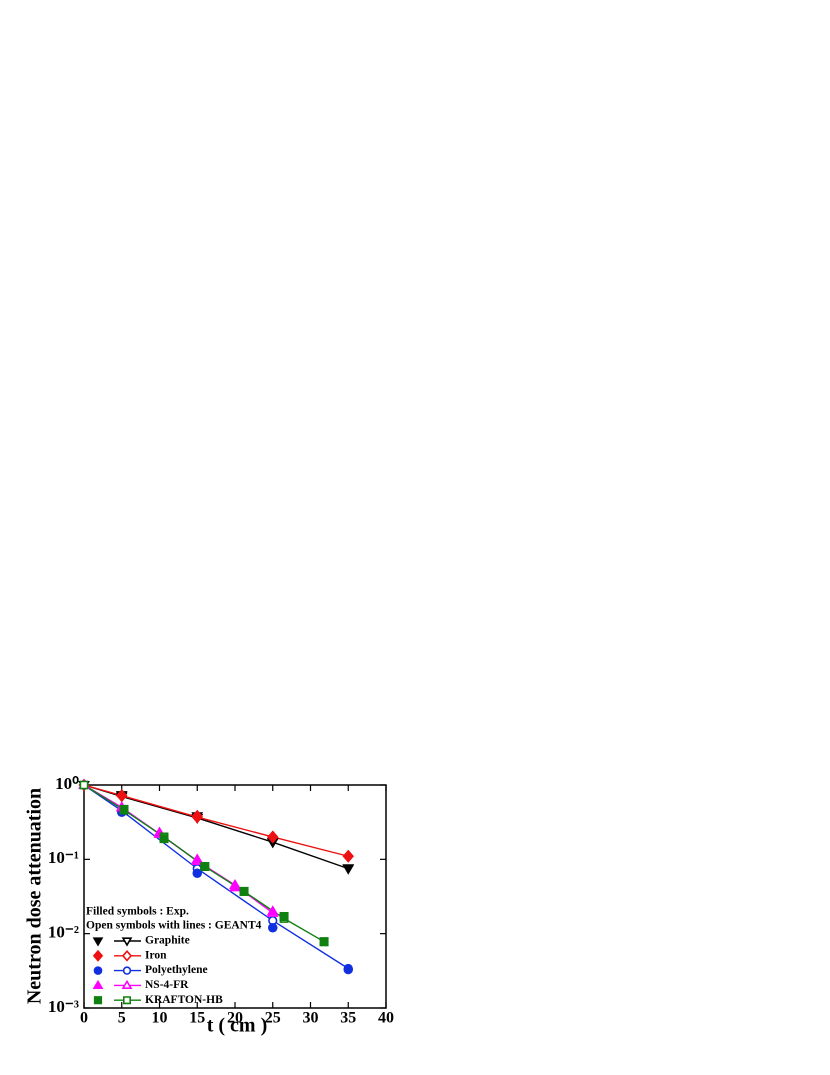  What do you see at coordinates (63, 857) in the screenshot?
I see `y-tick-label: 10⁻¹` at bounding box center [63, 857].